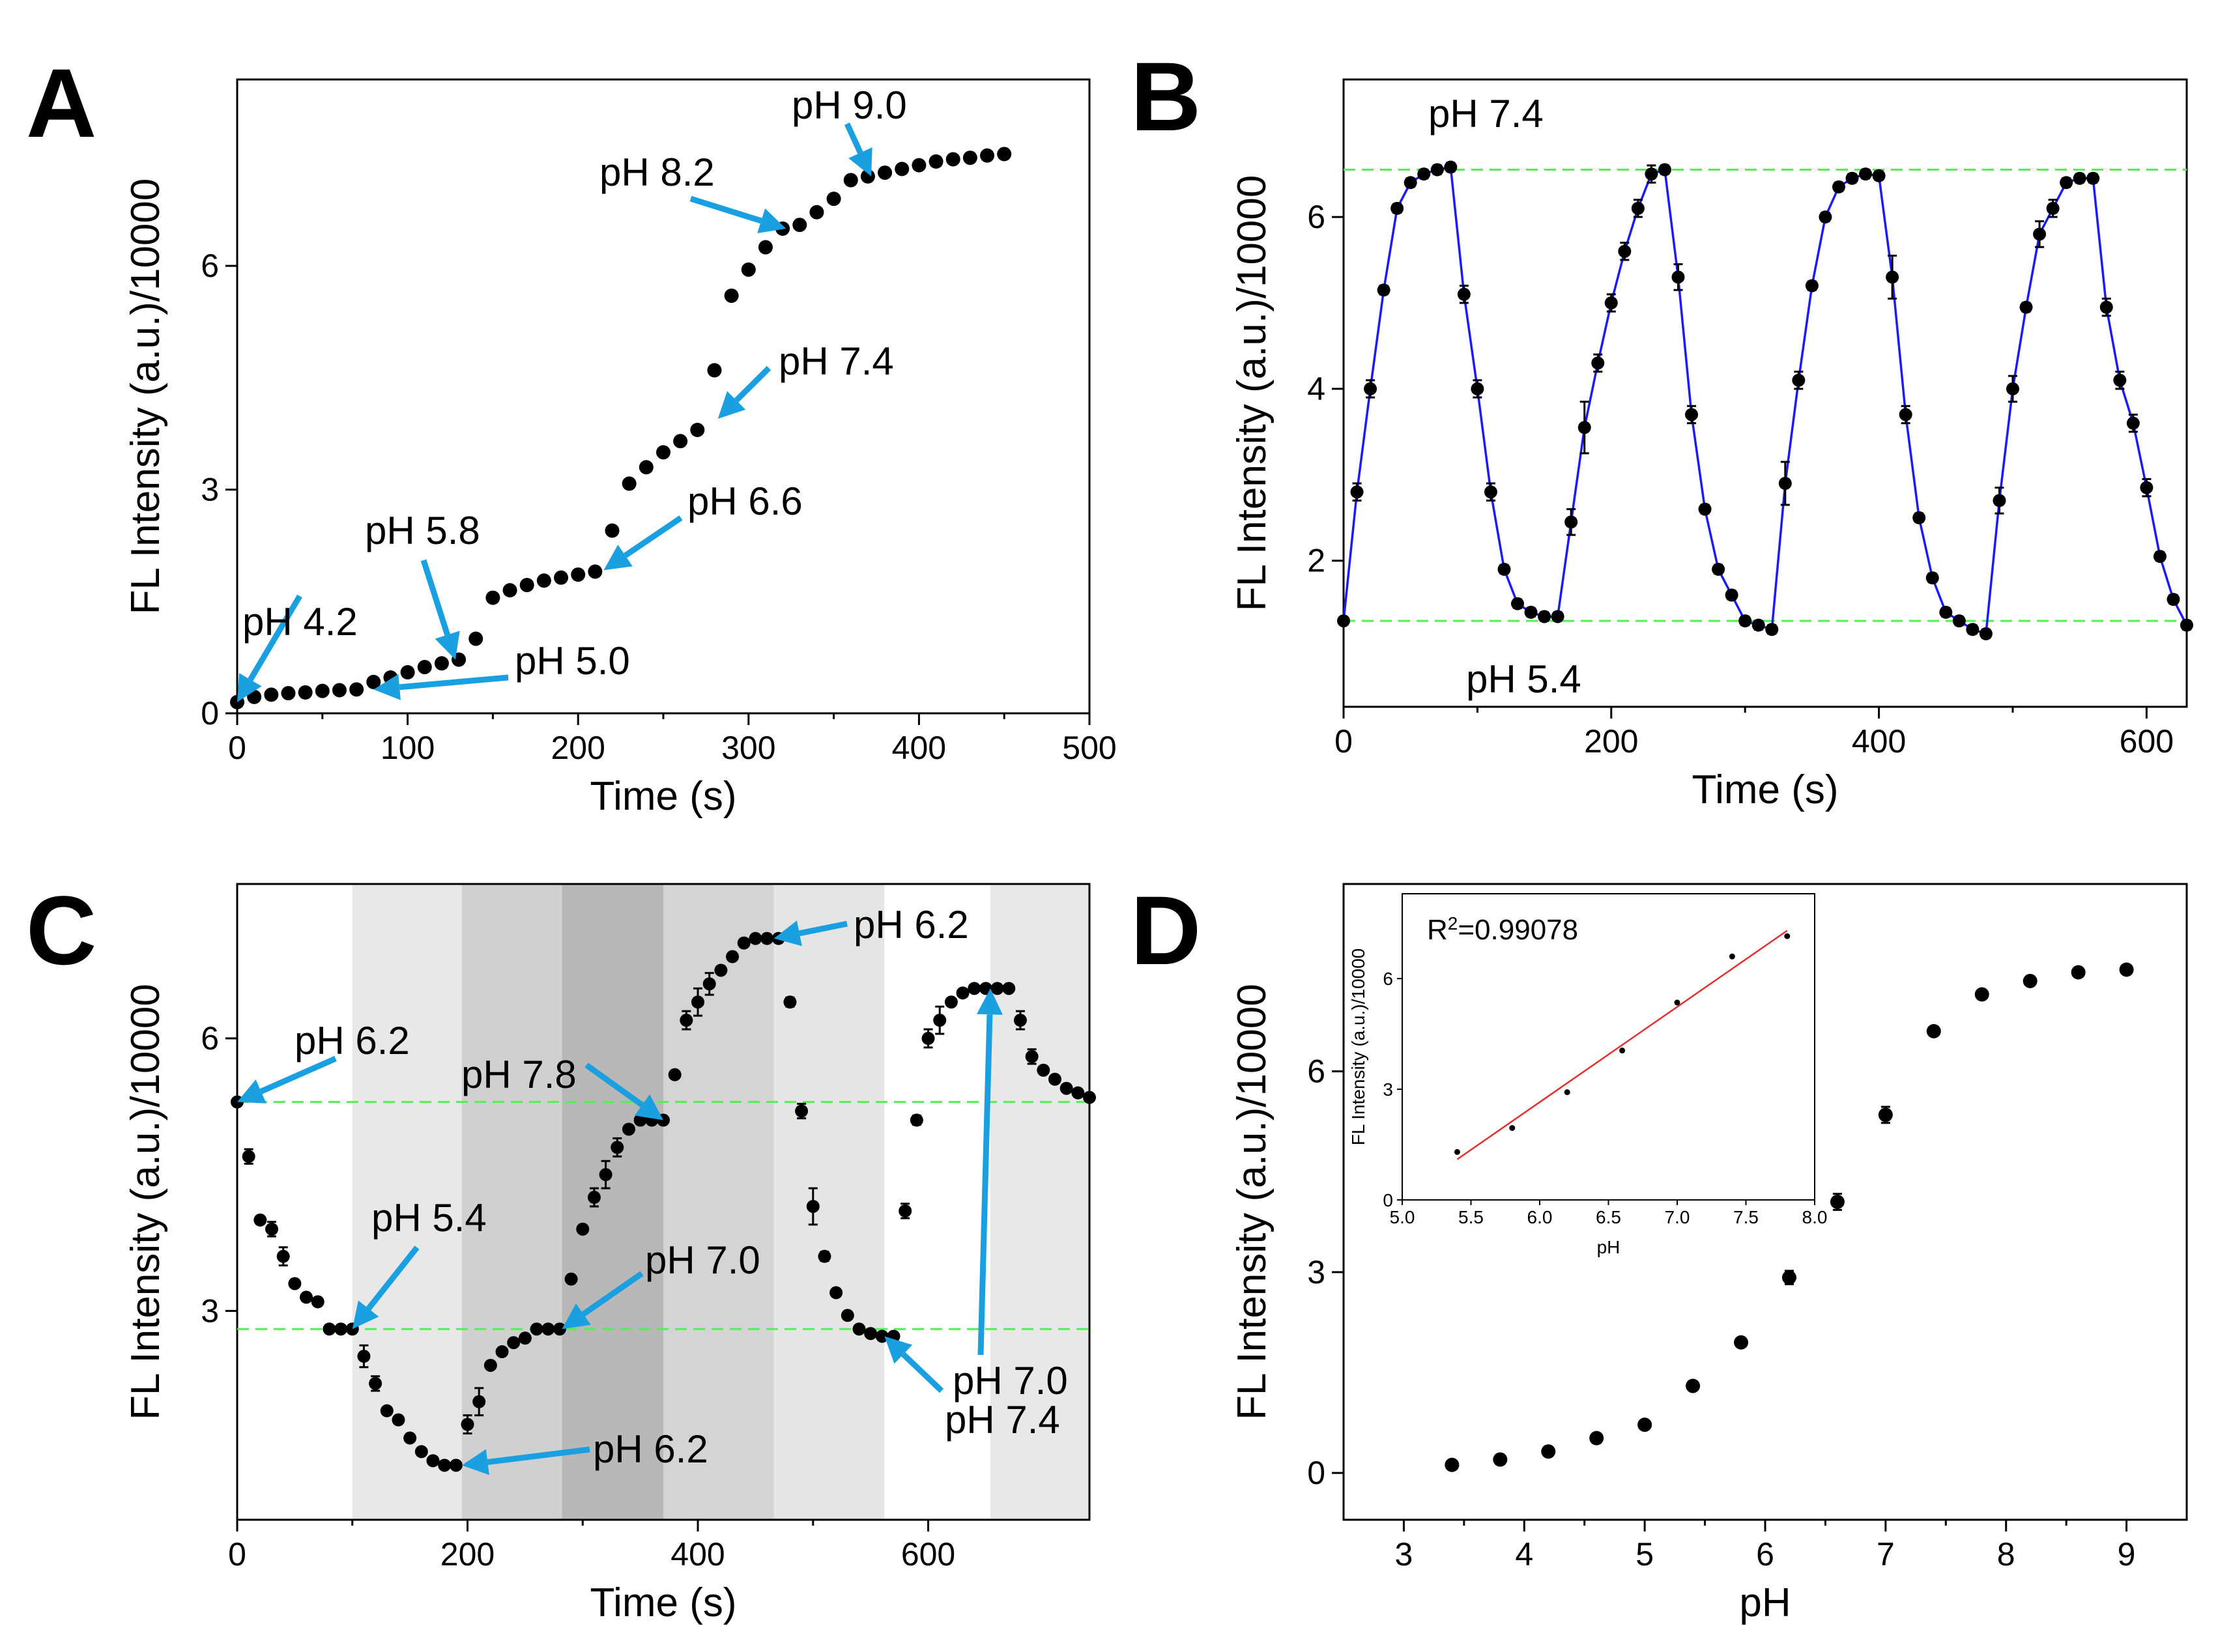  Describe the element at coordinates (572, 661) in the screenshot. I see `annotation-label: pH 5.0` at that location.